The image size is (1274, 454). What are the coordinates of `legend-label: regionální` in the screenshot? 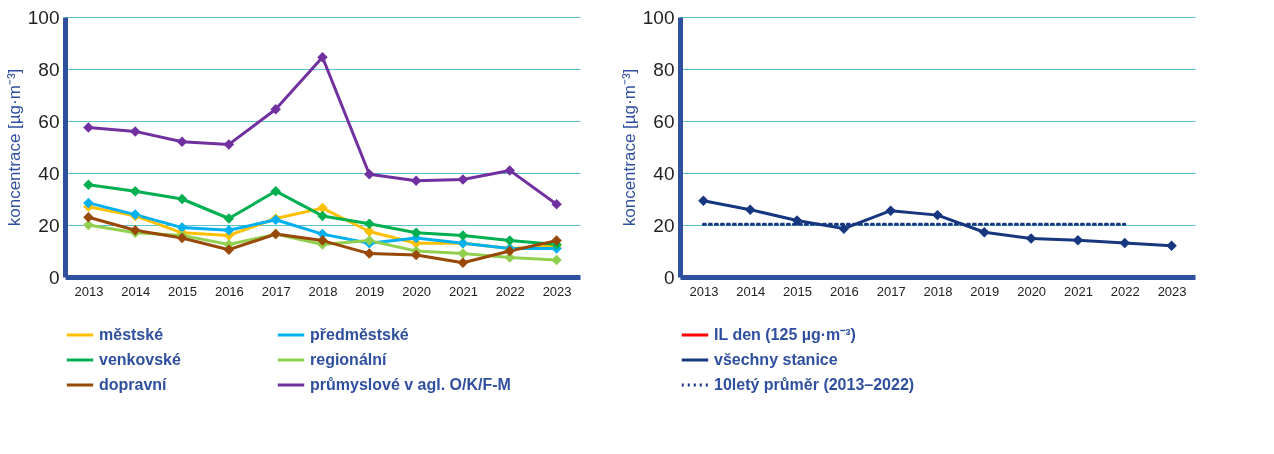 It's located at (349, 359).